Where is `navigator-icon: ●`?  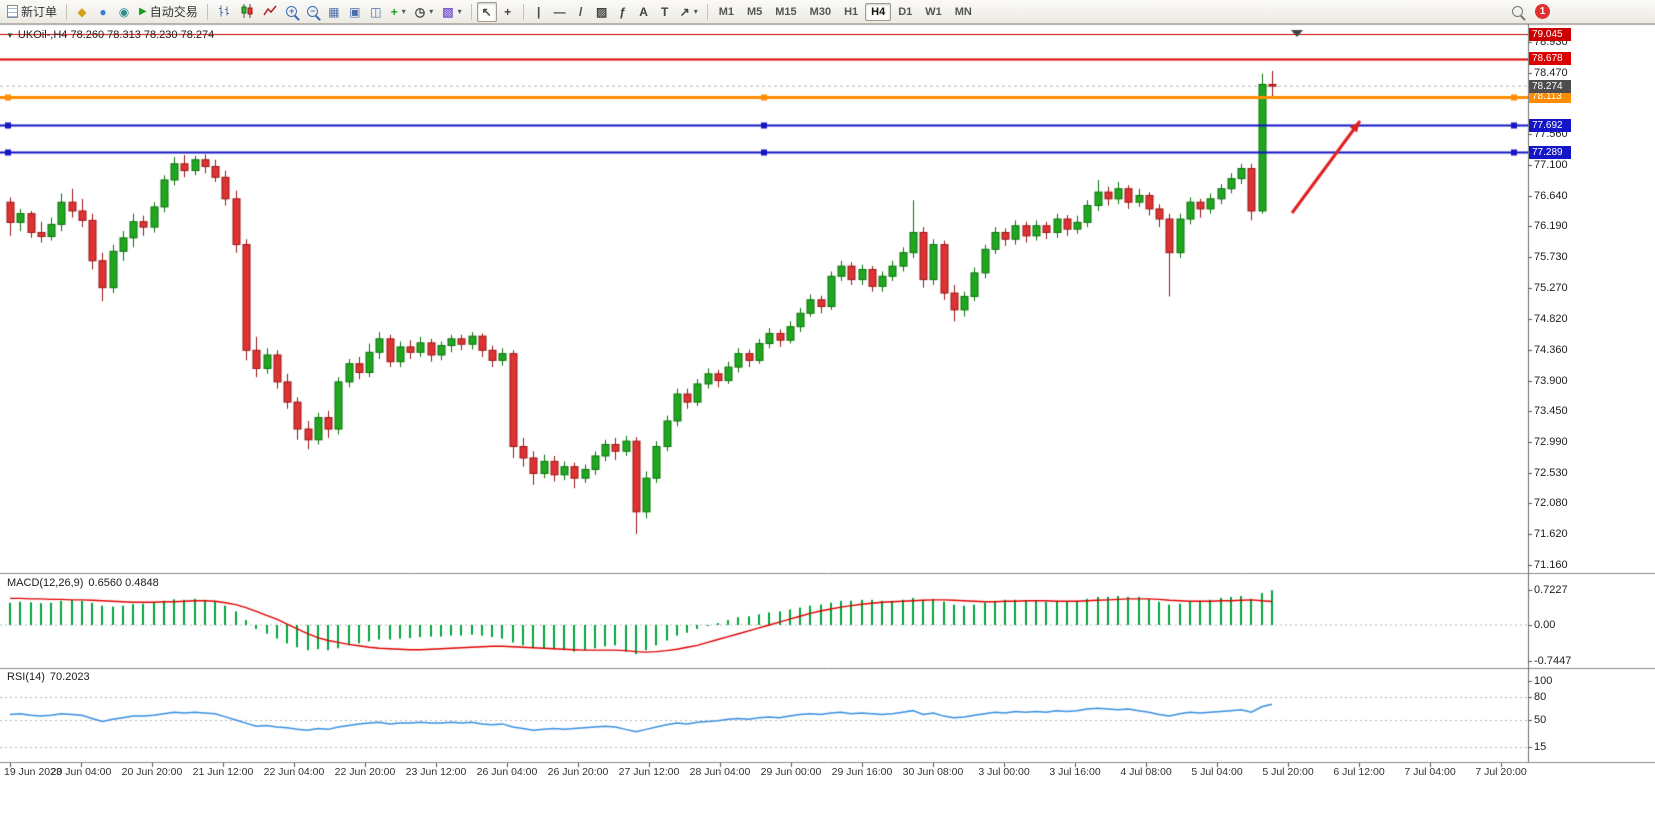
navigator-icon: ● is located at coordinates (103, 11).